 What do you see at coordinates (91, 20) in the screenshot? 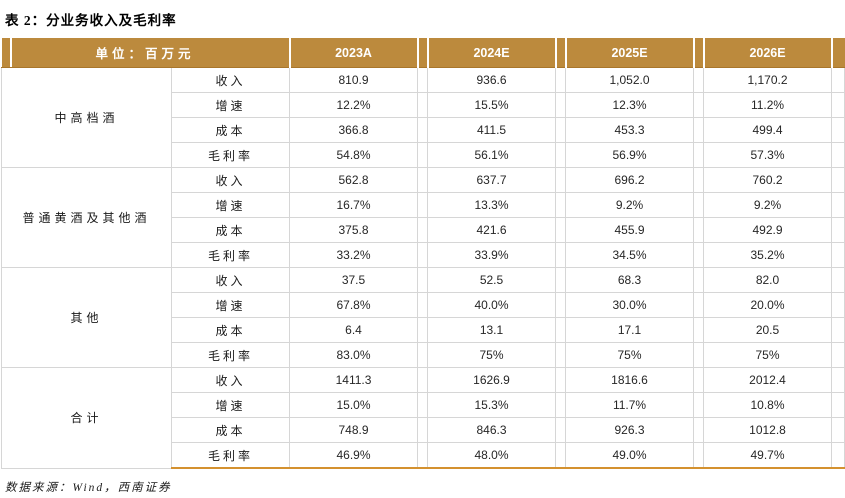
I see `table-title: 表 2：分业务收入及毛利率` at bounding box center [91, 20].